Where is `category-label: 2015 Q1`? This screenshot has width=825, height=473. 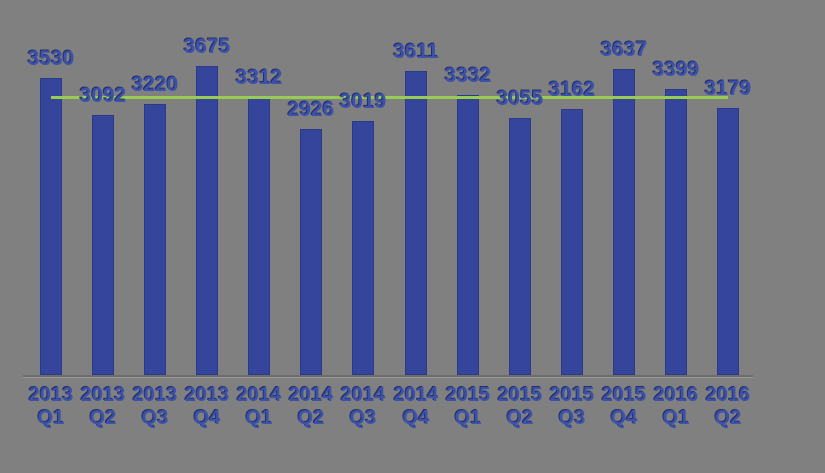
category-label: 2015 Q1 is located at coordinates (468, 407).